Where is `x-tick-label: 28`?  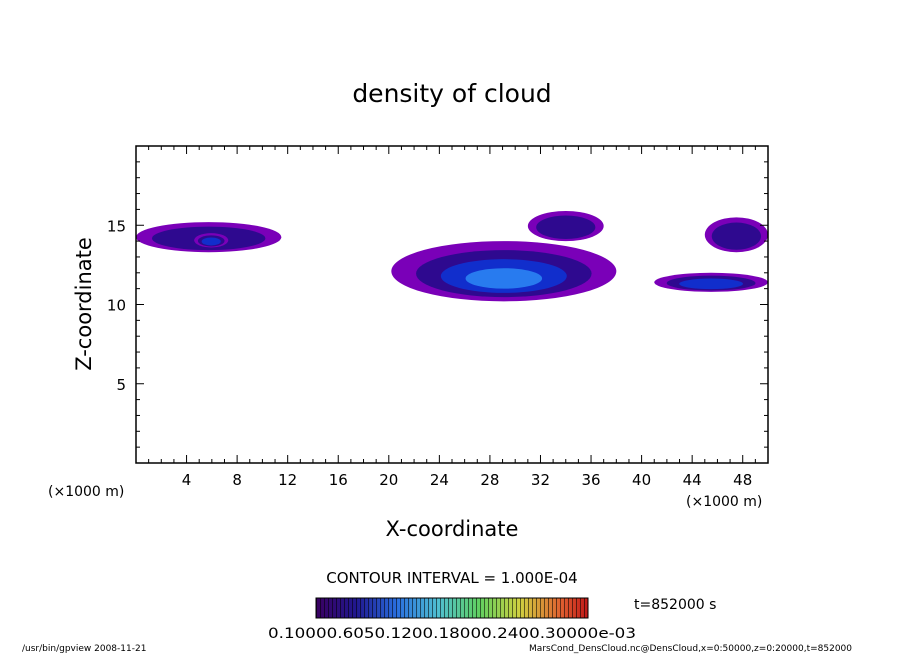 x-tick-label: 28 is located at coordinates (489, 480).